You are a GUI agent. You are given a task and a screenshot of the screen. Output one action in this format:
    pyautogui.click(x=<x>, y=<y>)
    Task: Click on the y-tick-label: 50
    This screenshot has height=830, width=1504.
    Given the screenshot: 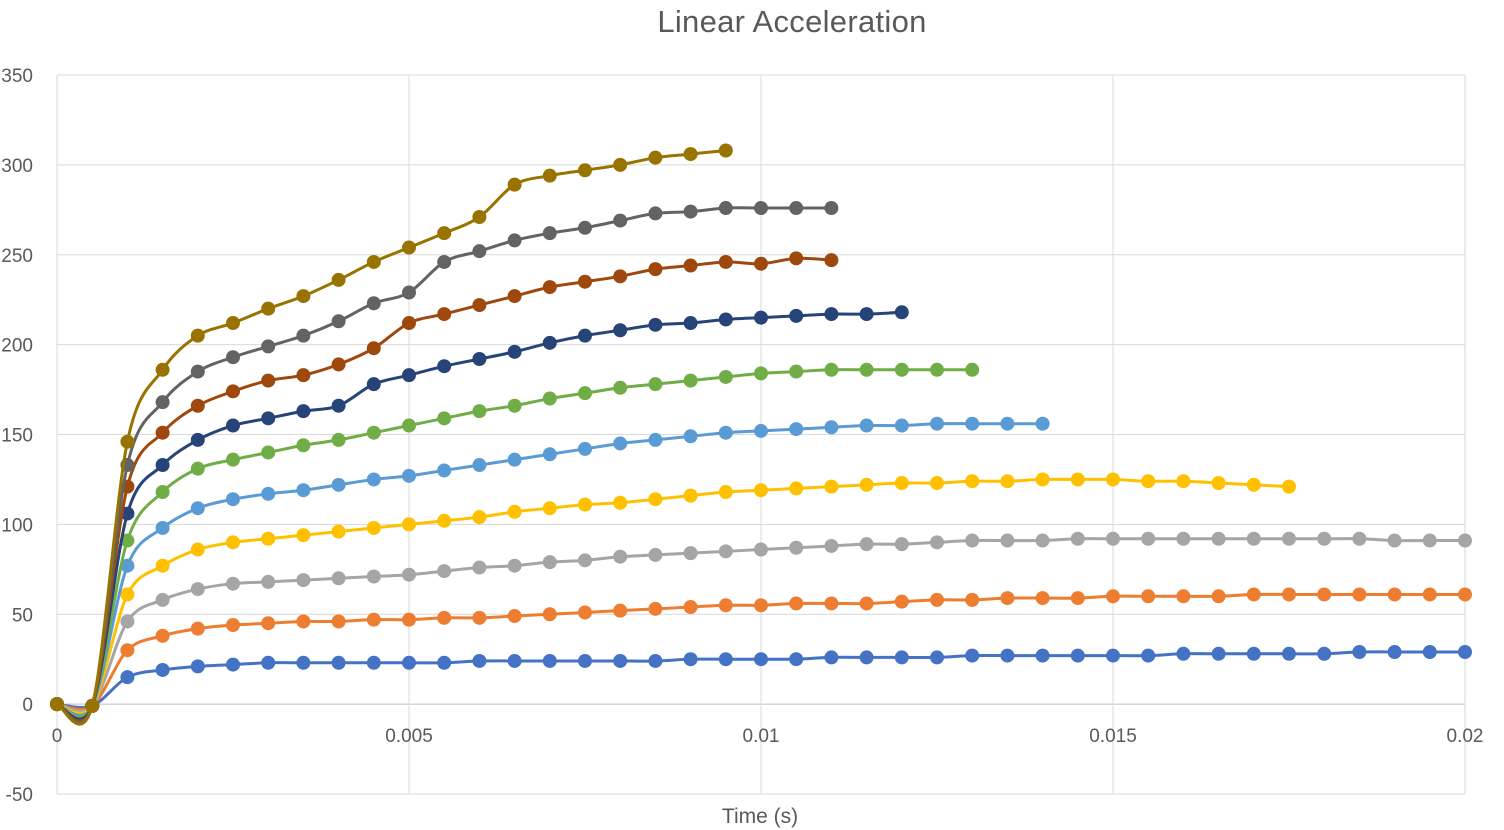 What is the action you would take?
    pyautogui.click(x=22, y=615)
    